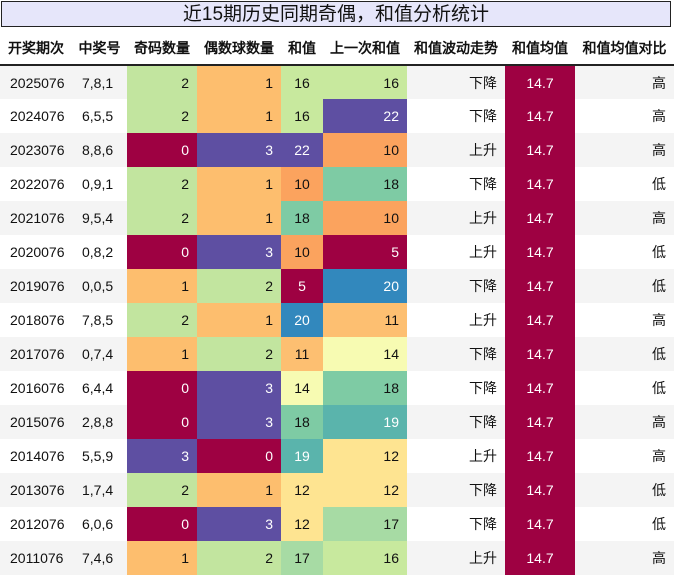 The width and height of the screenshot is (674, 576). Describe the element at coordinates (162, 320) in the screenshot. I see `odd-count-cell: 2` at that location.